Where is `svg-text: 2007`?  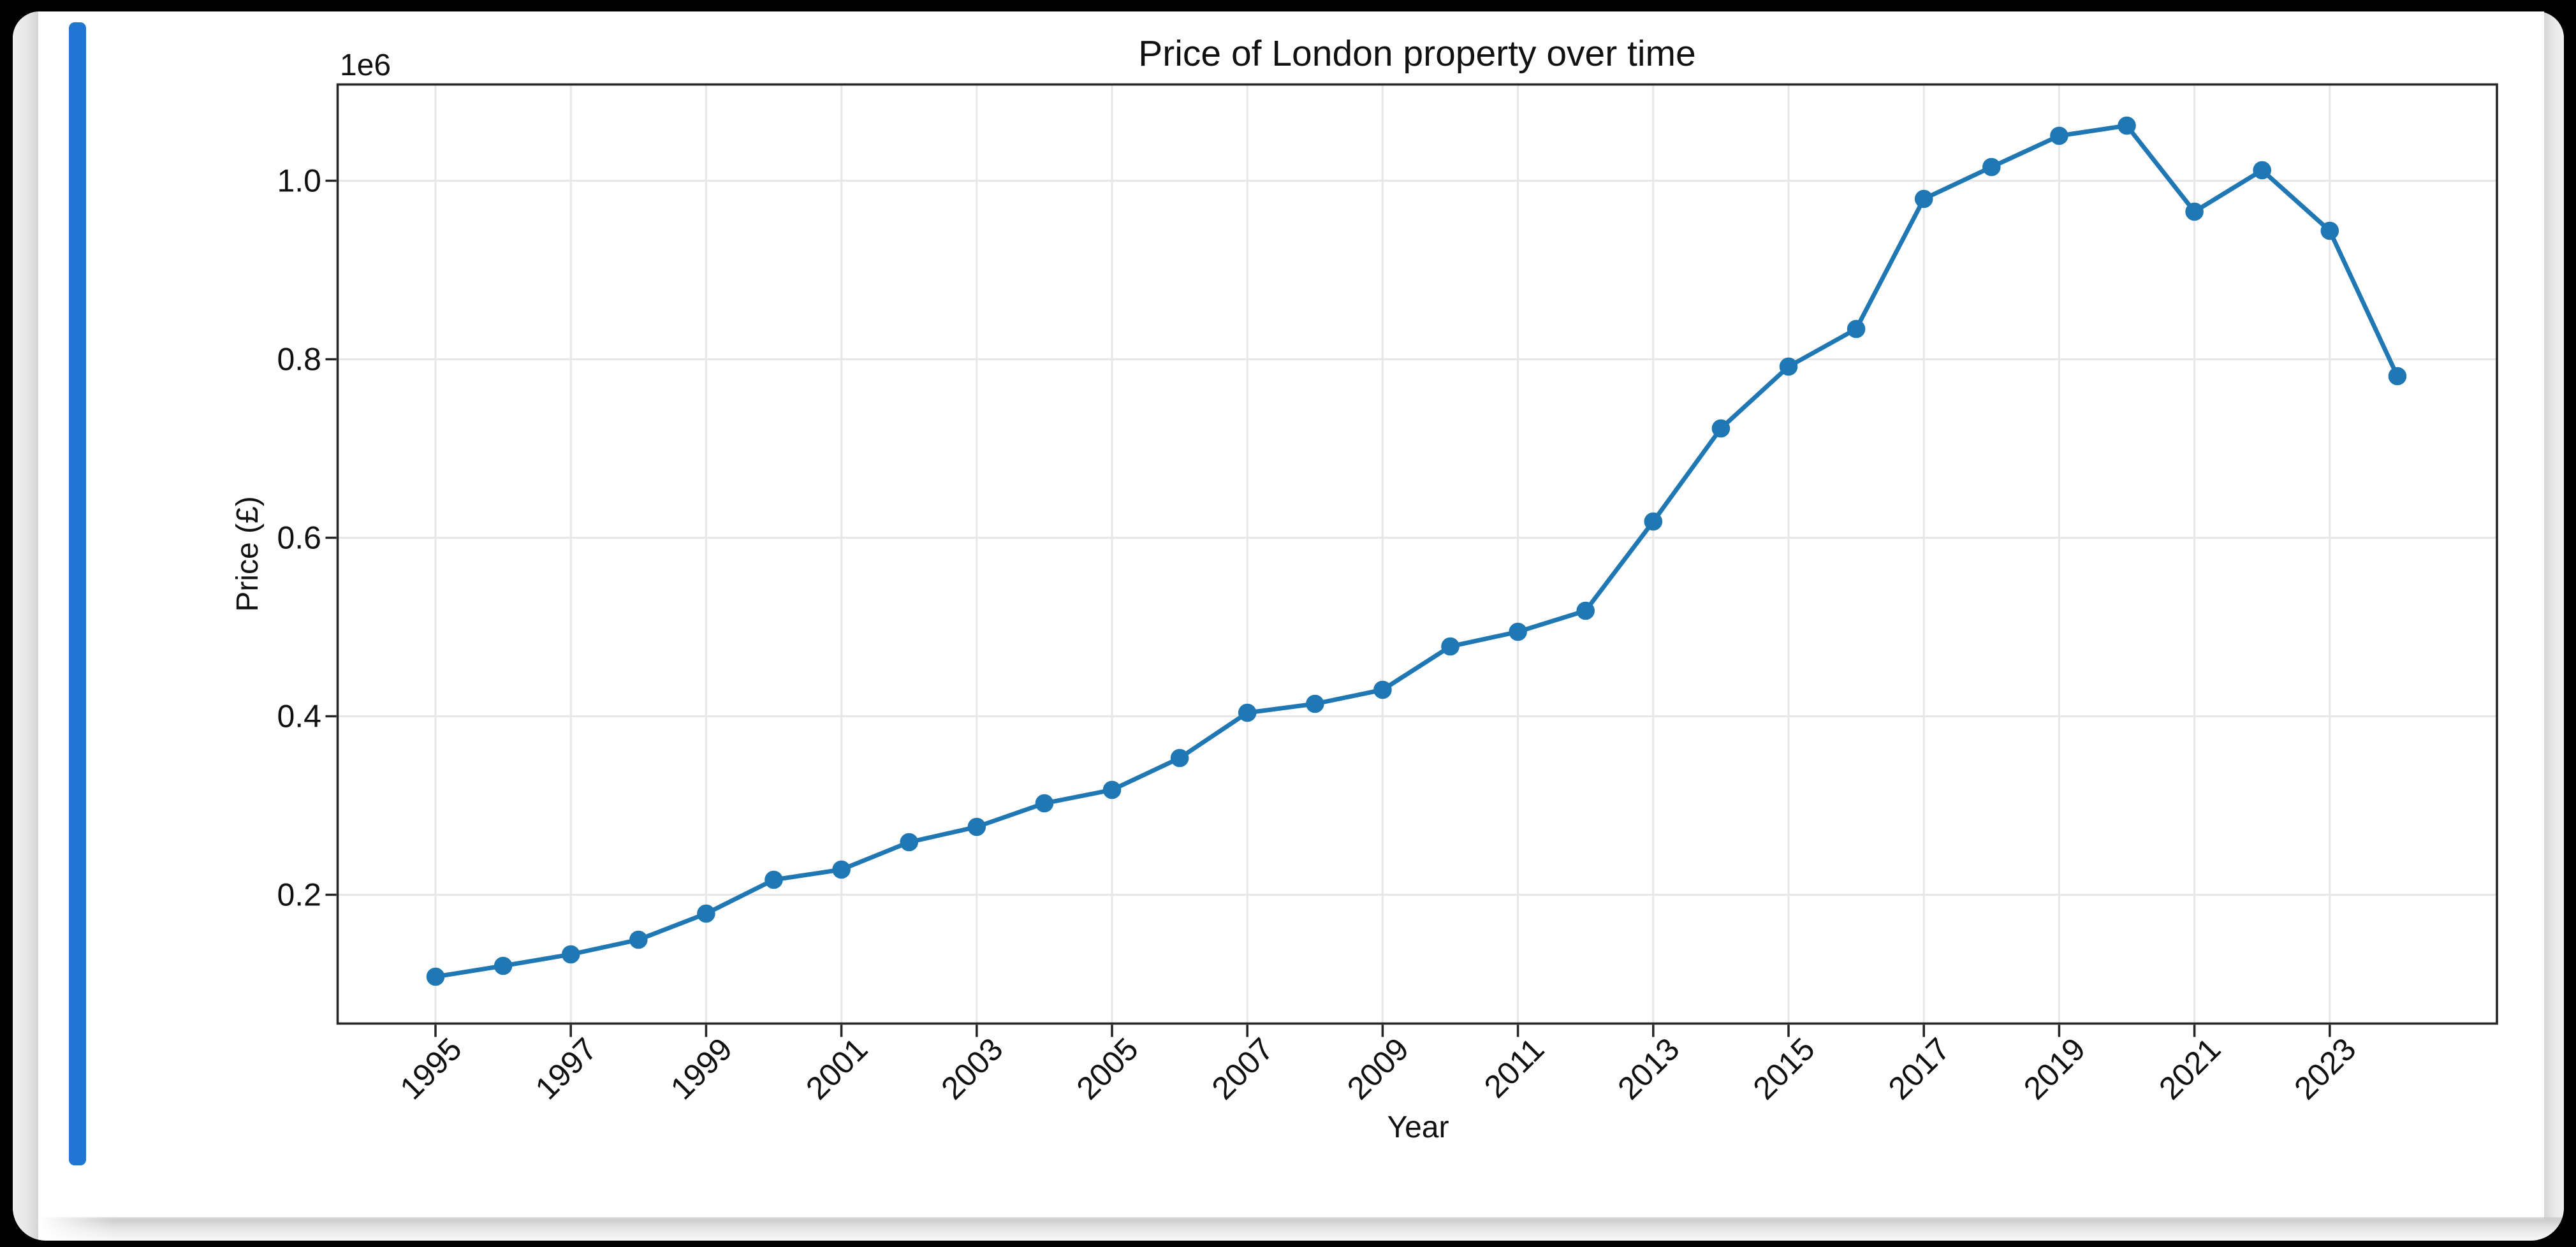 svg-text: 2007 is located at coordinates (1242, 1068).